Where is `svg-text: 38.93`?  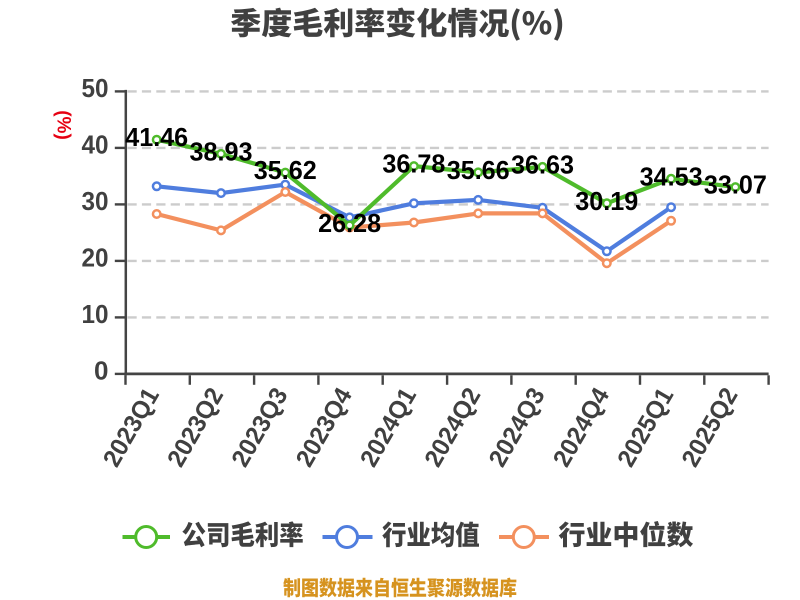
svg-text: 38.93 is located at coordinates (221, 151).